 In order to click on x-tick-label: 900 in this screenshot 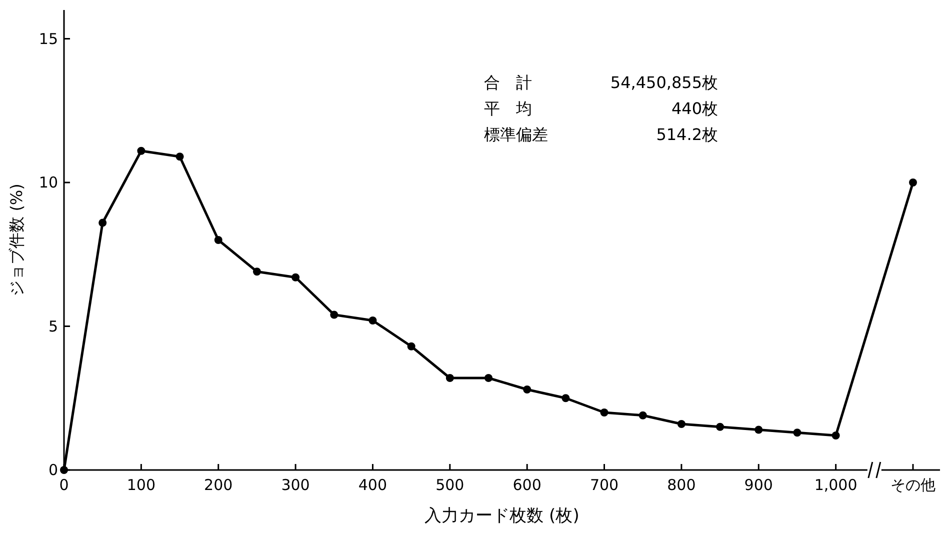, I will do `click(758, 485)`.